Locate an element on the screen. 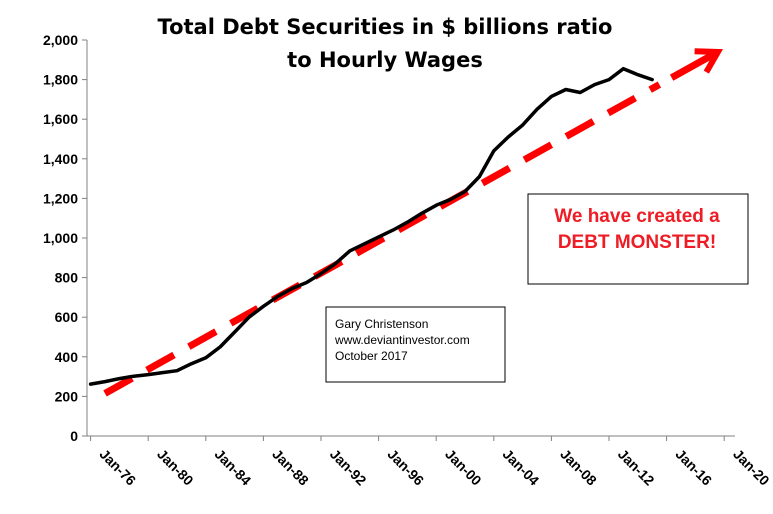  y-tick-label: 0 is located at coordinates (74, 436).